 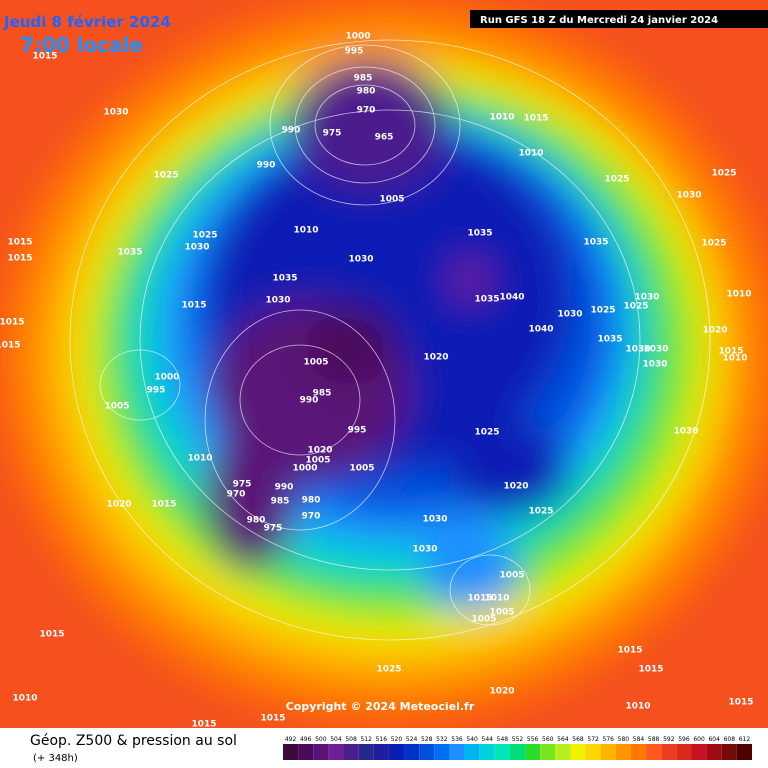 What do you see at coordinates (745, 739) in the screenshot?
I see `scale-label: 612` at bounding box center [745, 739].